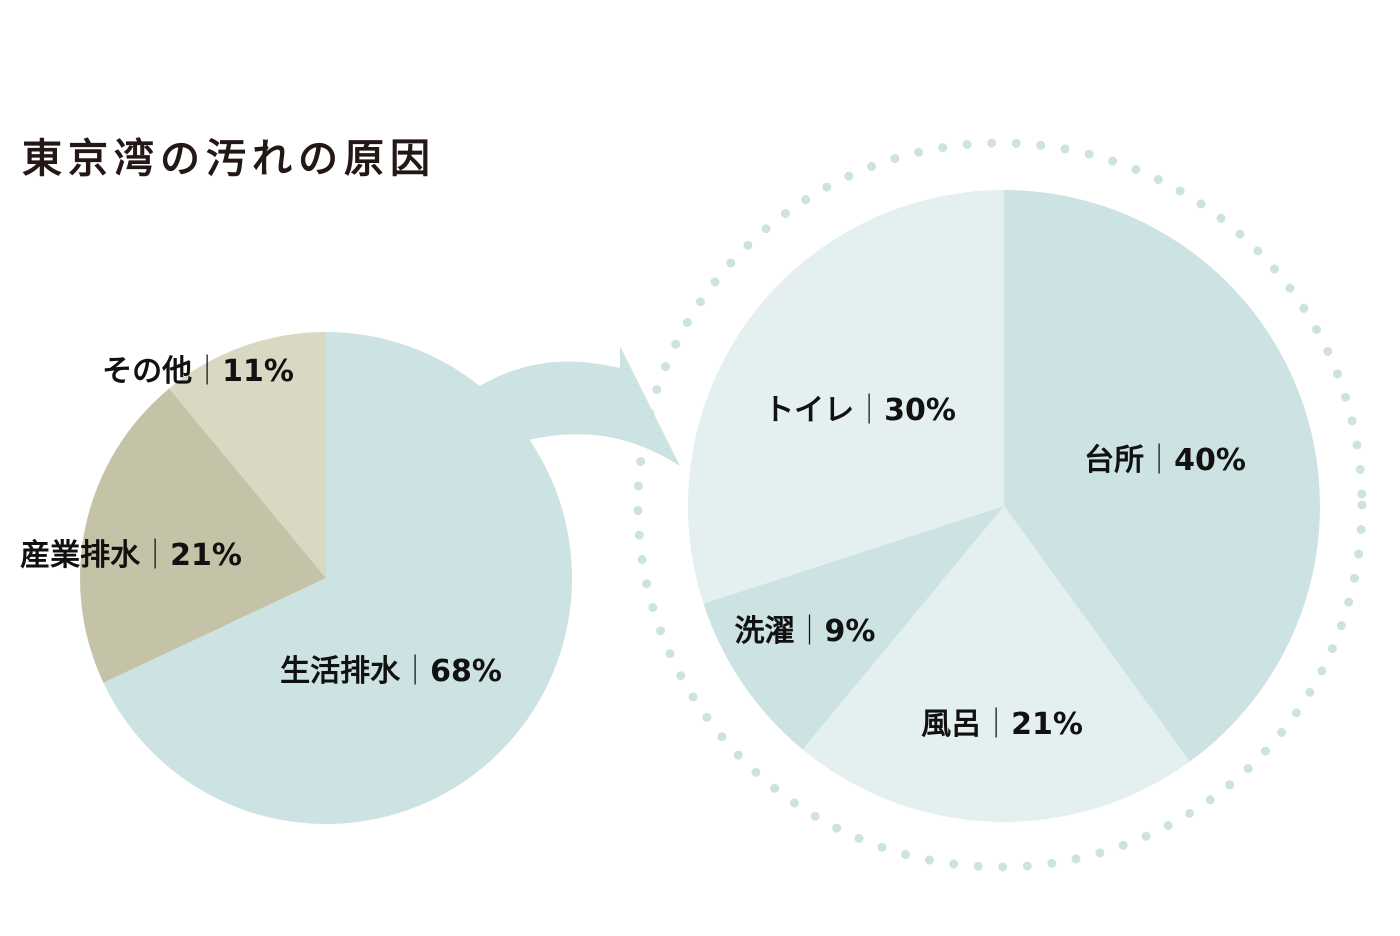 This screenshot has height=936, width=1400. I want to click on slice-label-value: 40%, so click(1210, 460).